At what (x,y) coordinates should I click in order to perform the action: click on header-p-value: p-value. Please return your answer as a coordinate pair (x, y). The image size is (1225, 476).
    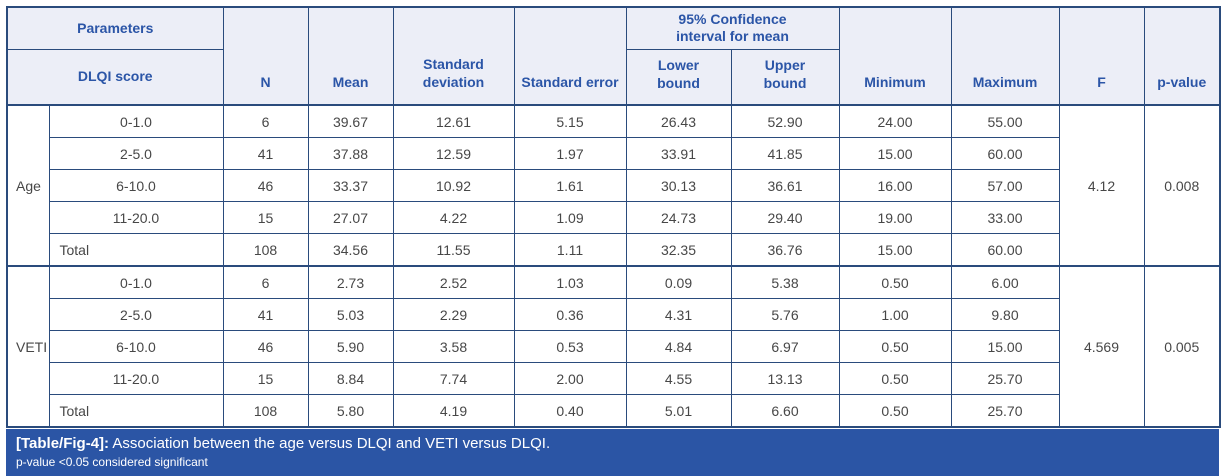
    Looking at the image, I should click on (1182, 56).